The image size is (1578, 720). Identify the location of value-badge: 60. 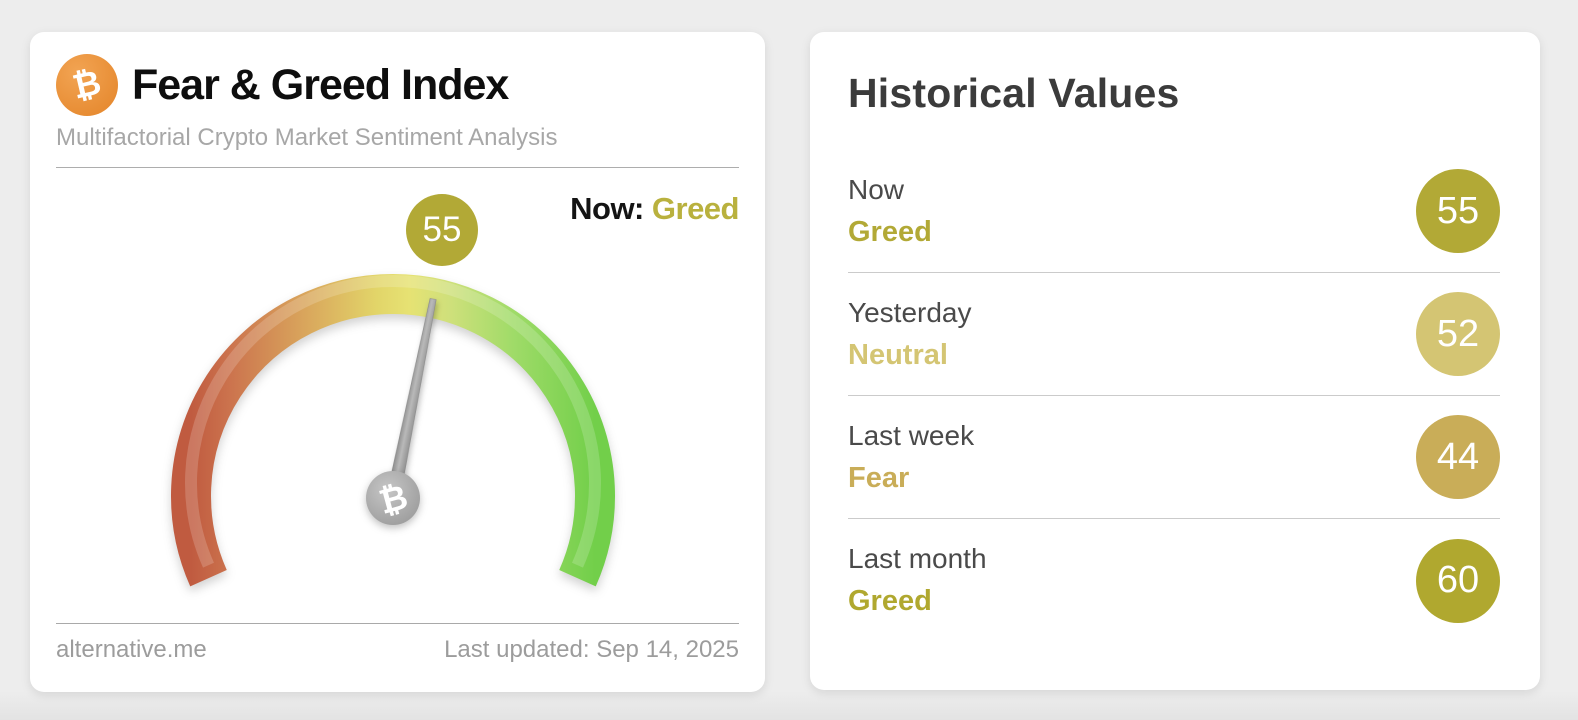
(1458, 580).